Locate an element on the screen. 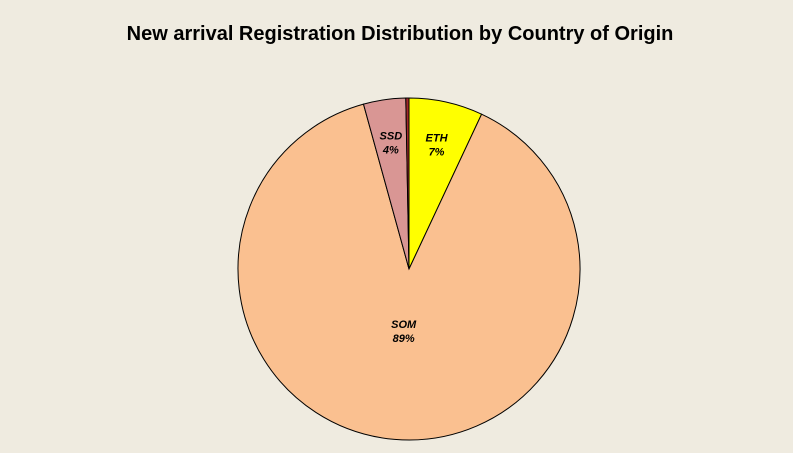 Image resolution: width=793 pixels, height=453 pixels. slice-value-label: 89% is located at coordinates (404, 339).